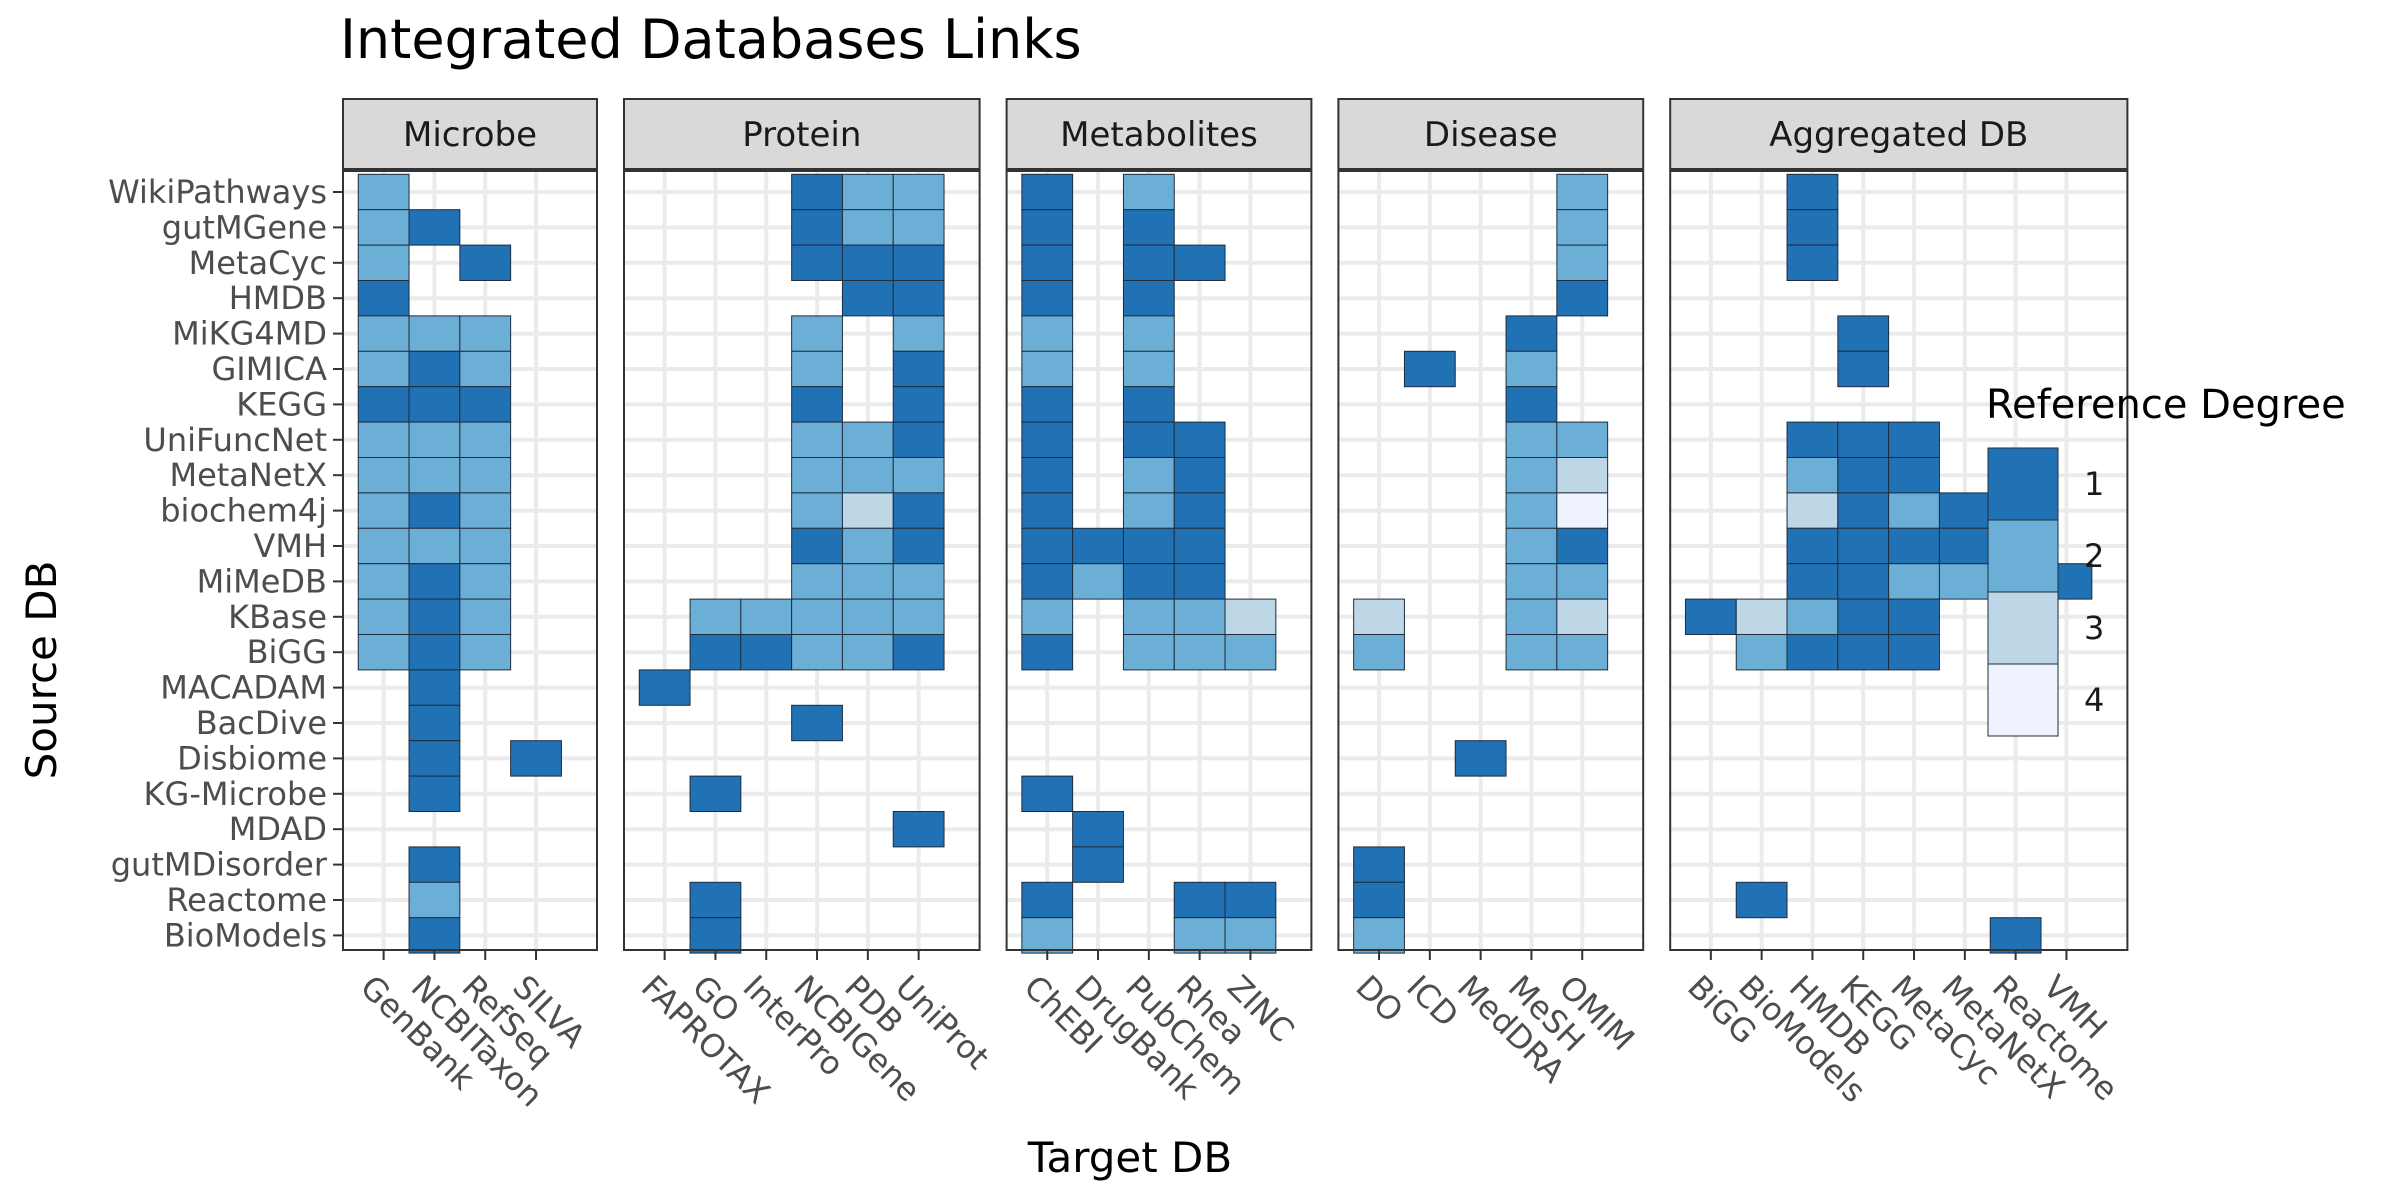 The height and width of the screenshot is (1200, 2400). Describe the element at coordinates (261, 723) in the screenshot. I see `y-tick-label: BacDive` at that location.